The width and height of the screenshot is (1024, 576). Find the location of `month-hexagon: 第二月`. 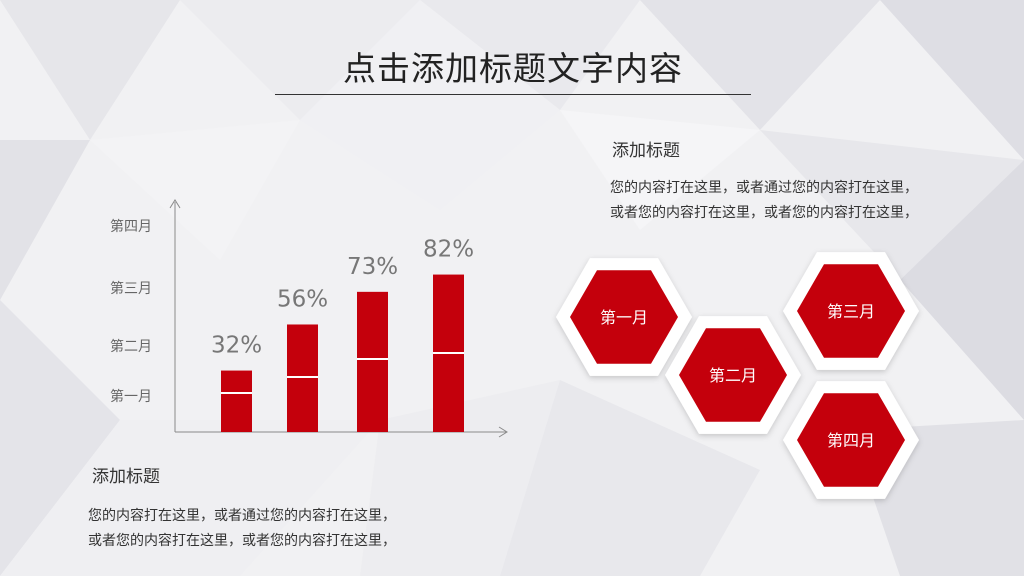

month-hexagon: 第二月 is located at coordinates (733, 375).